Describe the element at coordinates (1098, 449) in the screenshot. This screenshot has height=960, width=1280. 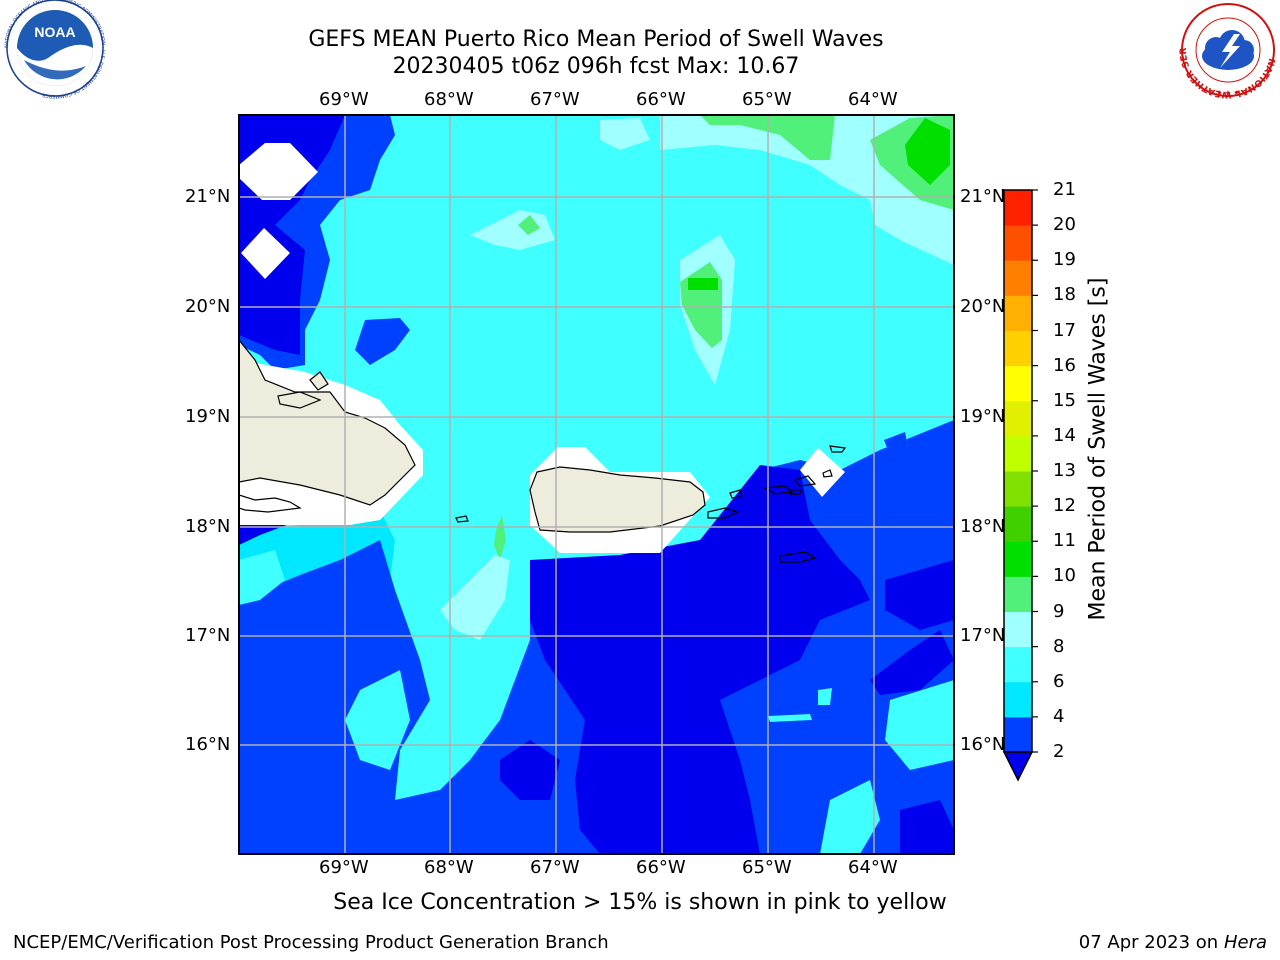
I see `colorbar-title: Mean Period of Swell Waves [s]` at that location.